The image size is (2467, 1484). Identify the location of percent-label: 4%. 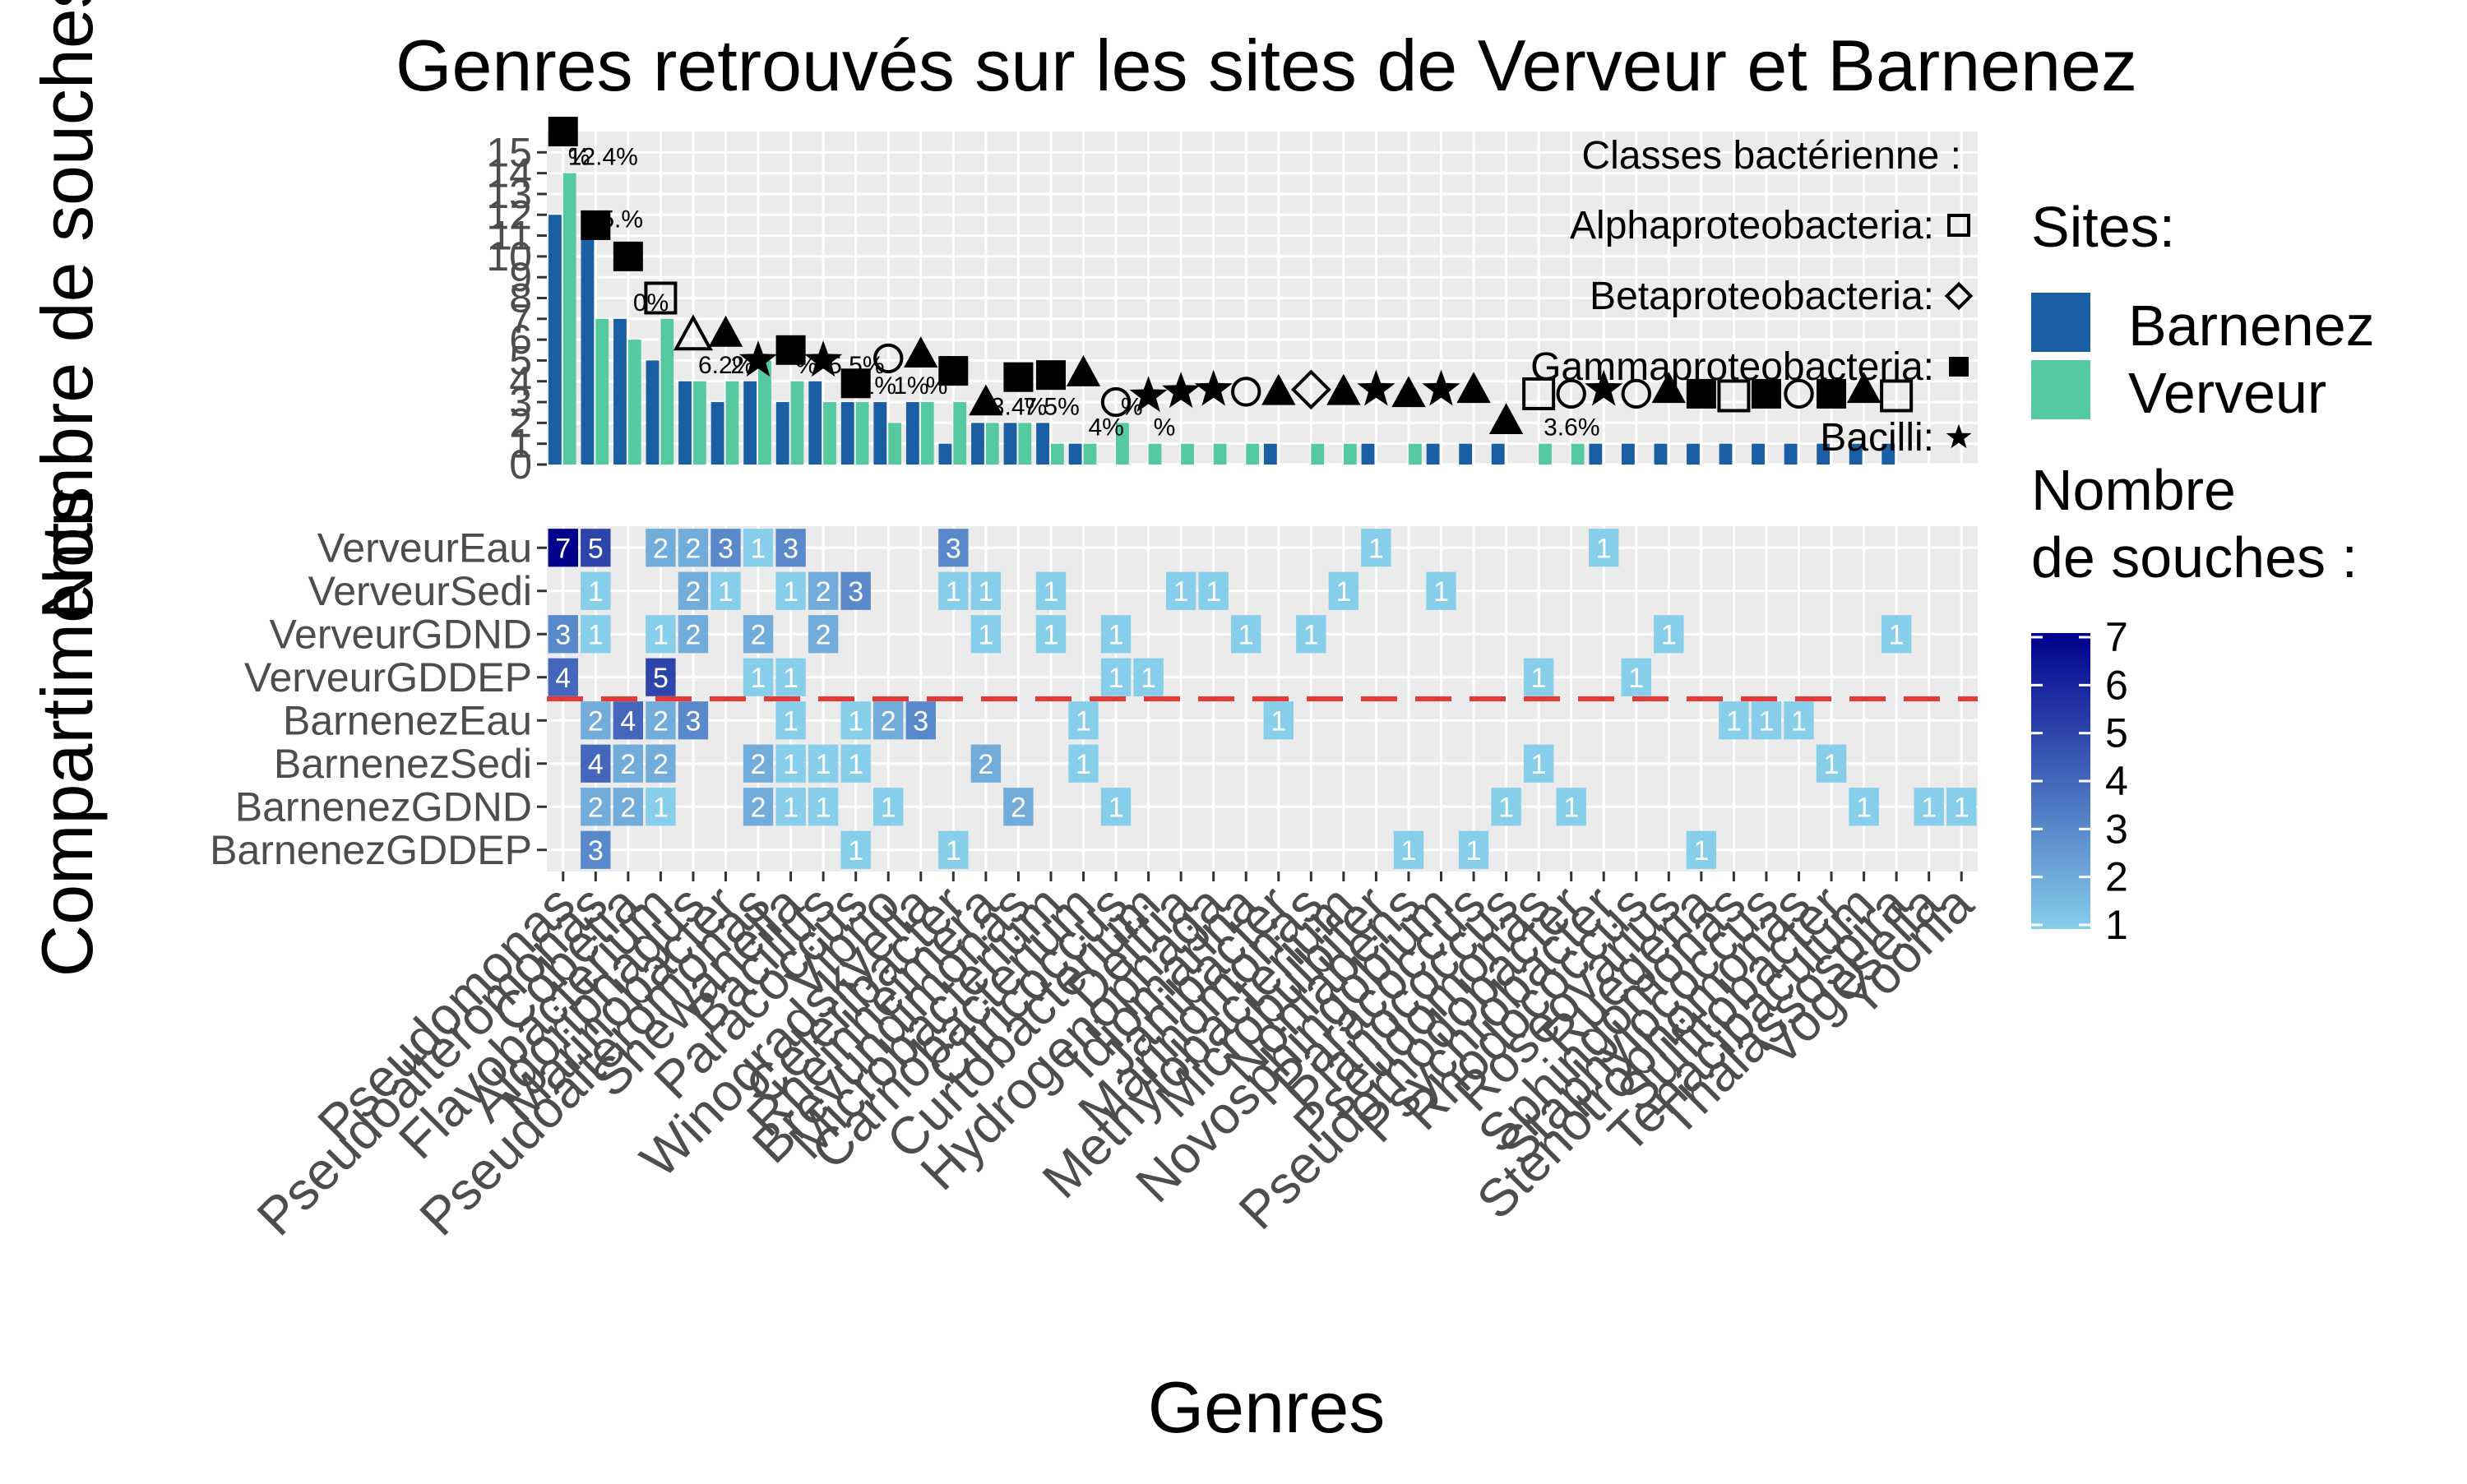
(1106, 428).